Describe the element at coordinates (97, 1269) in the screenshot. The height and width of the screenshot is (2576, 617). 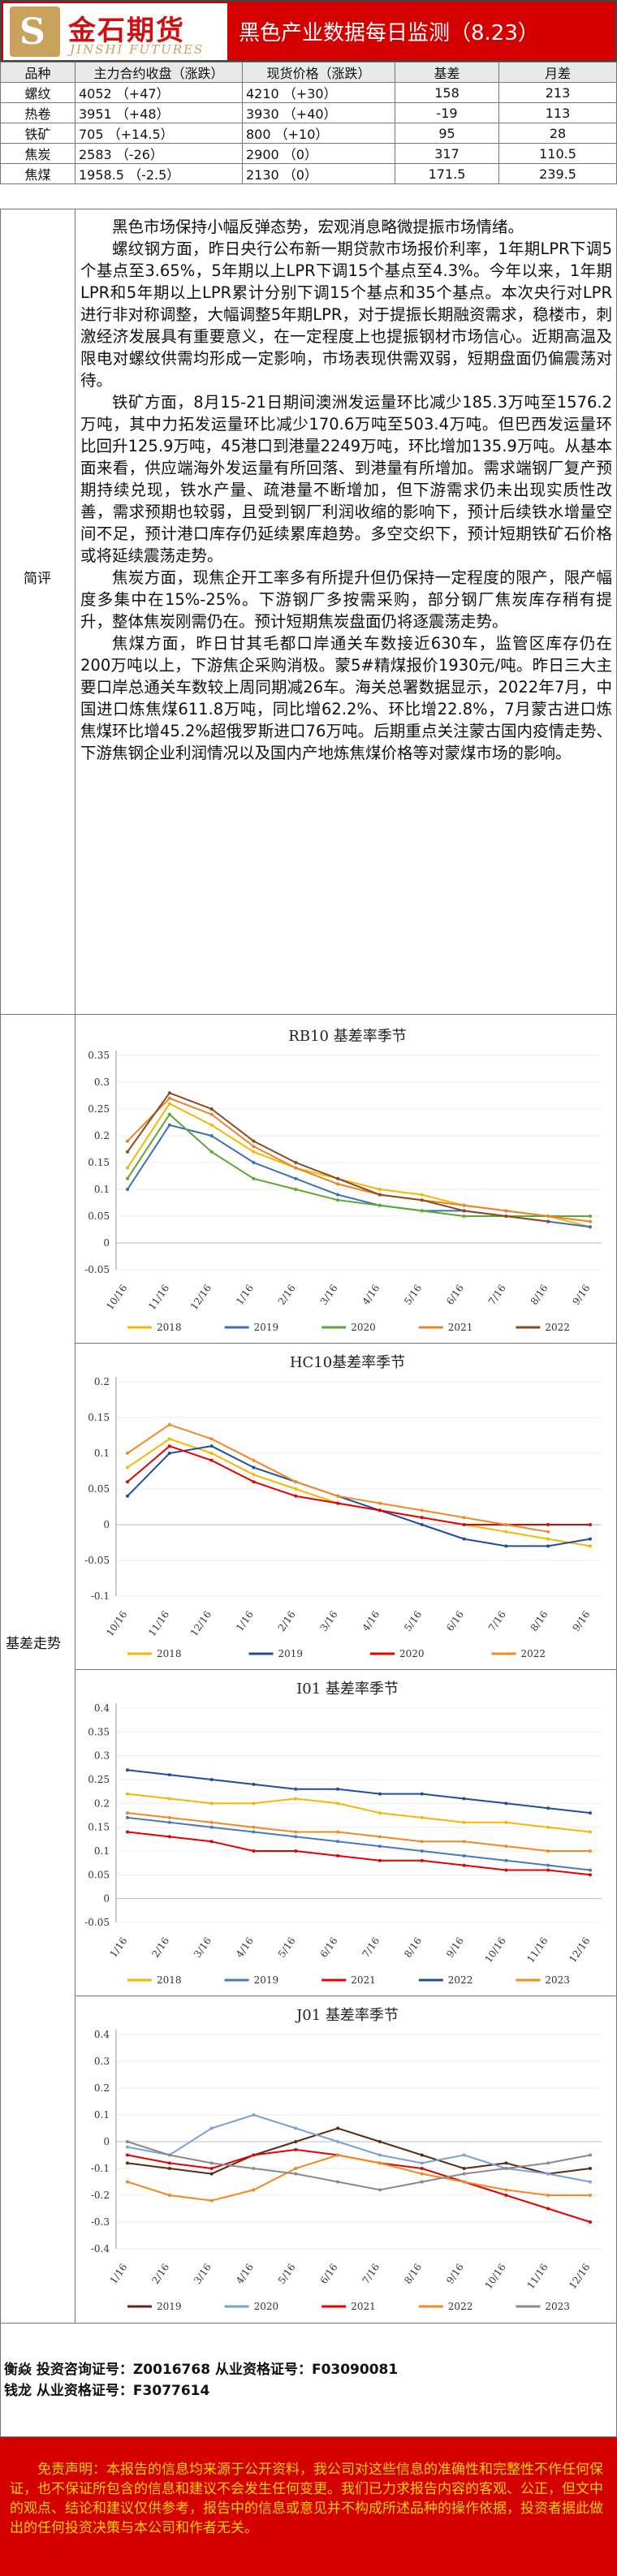
I see `y-tick-label: -0.05` at that location.